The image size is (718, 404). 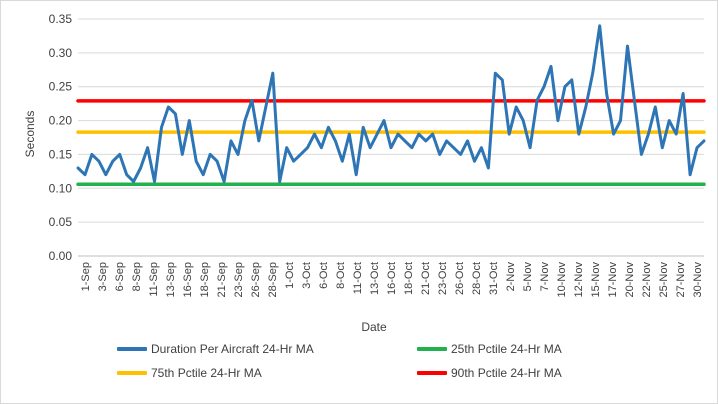 I want to click on x-tick-label: 6-Oct, so click(x=324, y=275).